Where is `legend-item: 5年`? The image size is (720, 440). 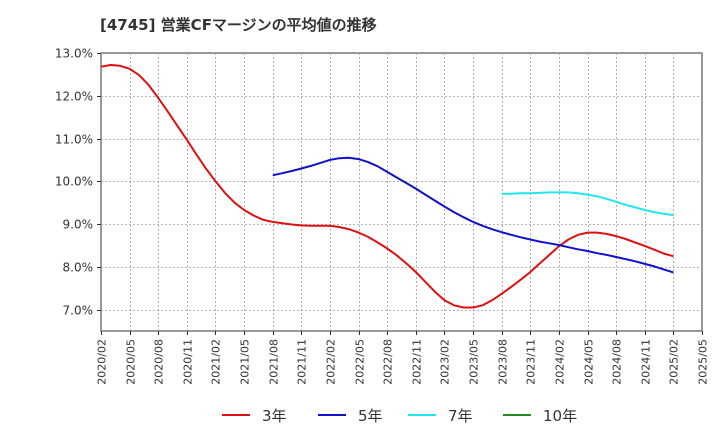
legend-item: 5年 is located at coordinates (350, 415).